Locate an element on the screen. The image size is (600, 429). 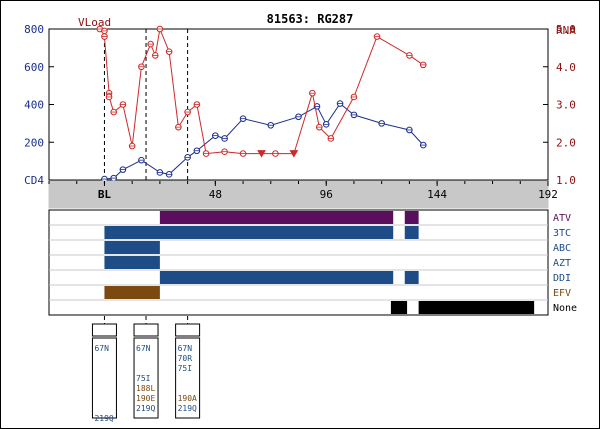
drug-label-none: None is located at coordinates (565, 308).